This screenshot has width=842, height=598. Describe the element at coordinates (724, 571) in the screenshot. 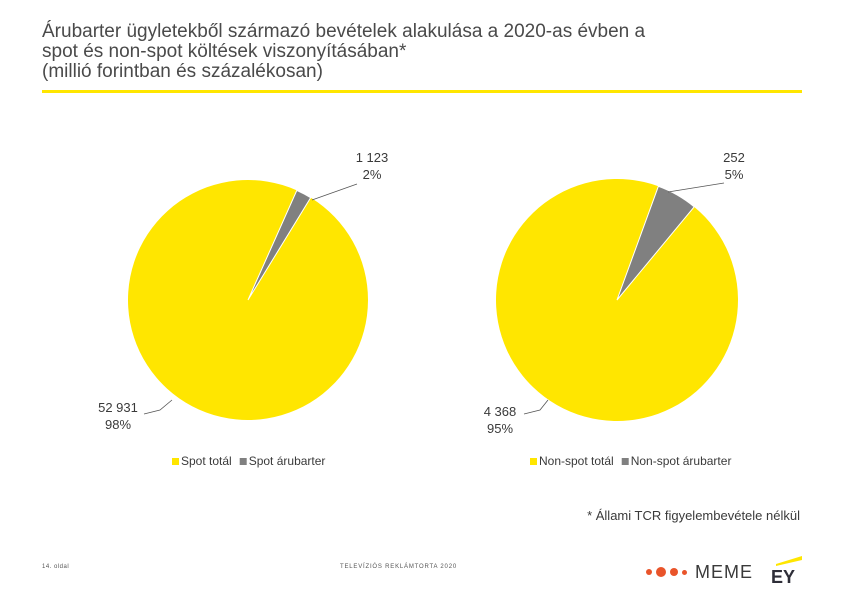

I see `meme-logo-text: MEME` at that location.